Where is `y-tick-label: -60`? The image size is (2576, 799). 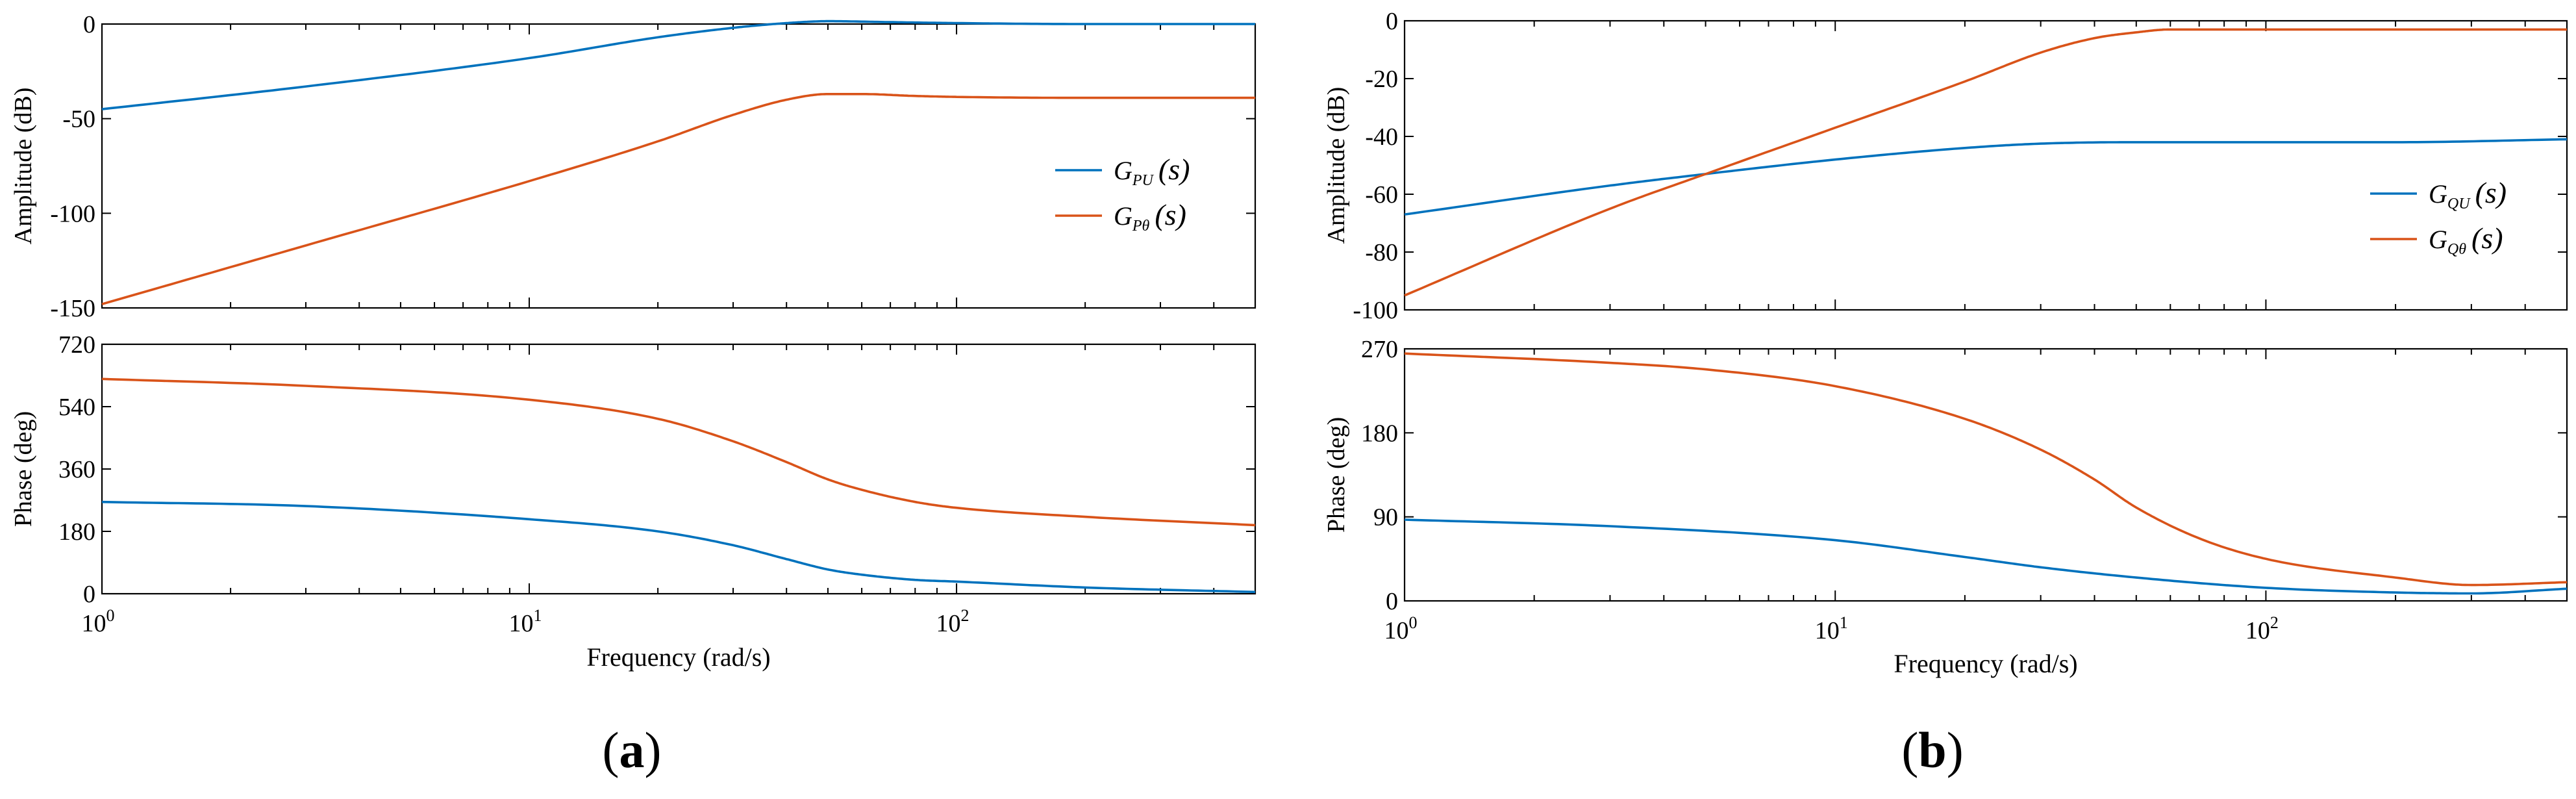
y-tick-label: -60 is located at coordinates (1381, 195).